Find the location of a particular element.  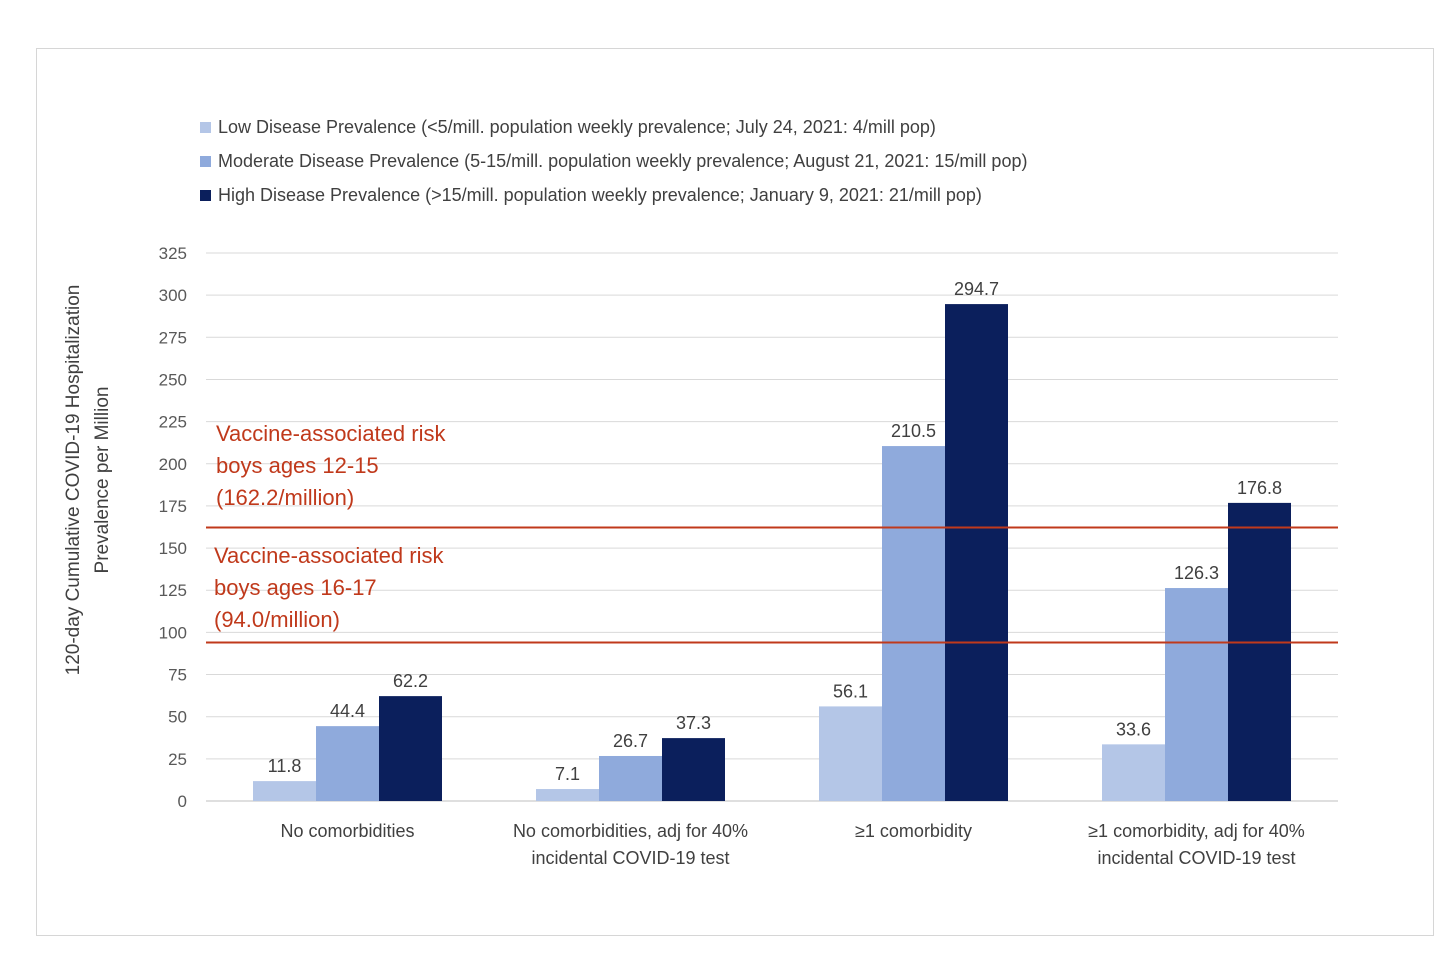

reference-line-label: boys ages 16-17 is located at coordinates (295, 587).